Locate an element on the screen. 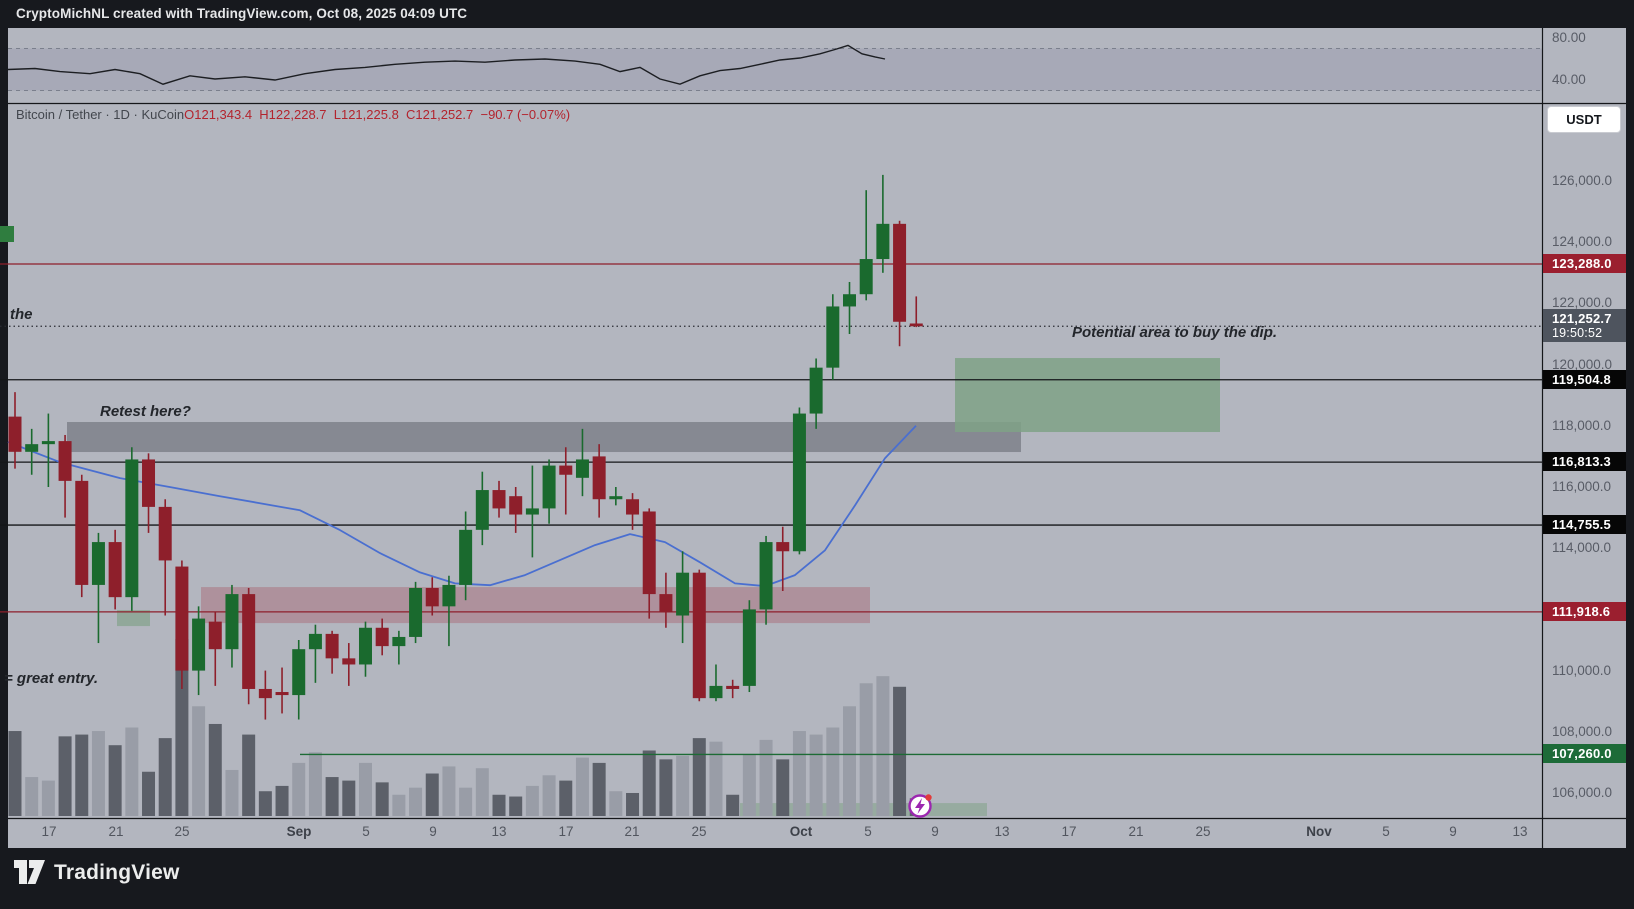 This screenshot has height=909, width=1634. price-gridline-label: 110,000.0 is located at coordinates (1582, 670).